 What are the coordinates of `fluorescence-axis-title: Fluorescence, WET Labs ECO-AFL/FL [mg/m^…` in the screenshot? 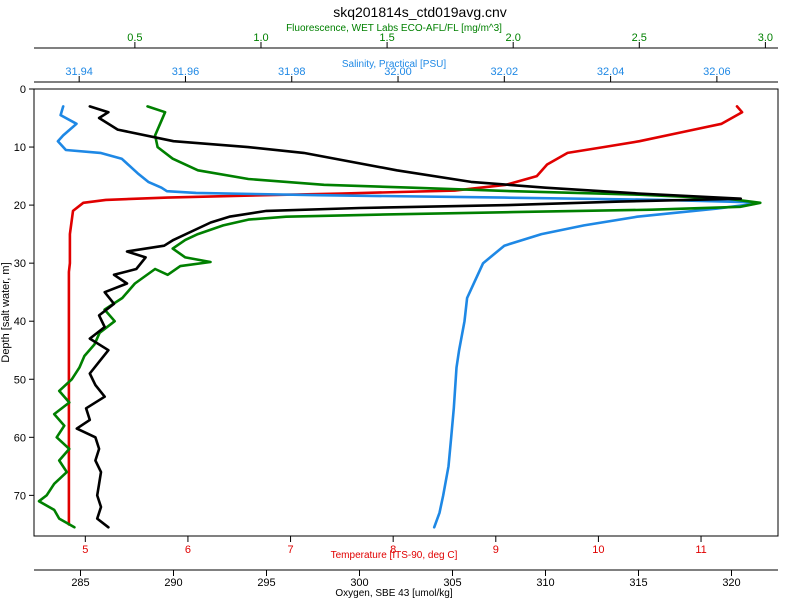 It's located at (394, 28).